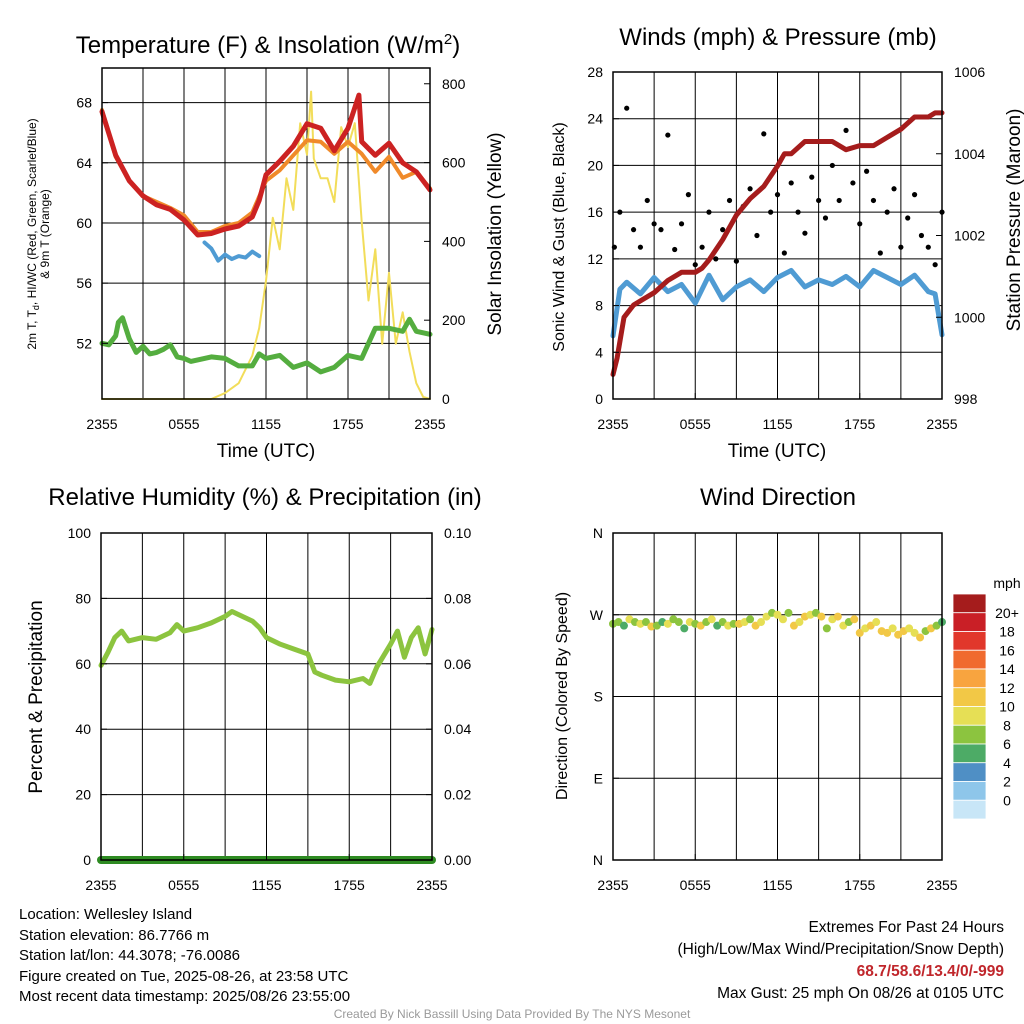 The width and height of the screenshot is (1024, 1024). Describe the element at coordinates (268, 45) in the screenshot. I see `temperature-panel-title: Temperature (F) & Insolation (W/m2)` at that location.